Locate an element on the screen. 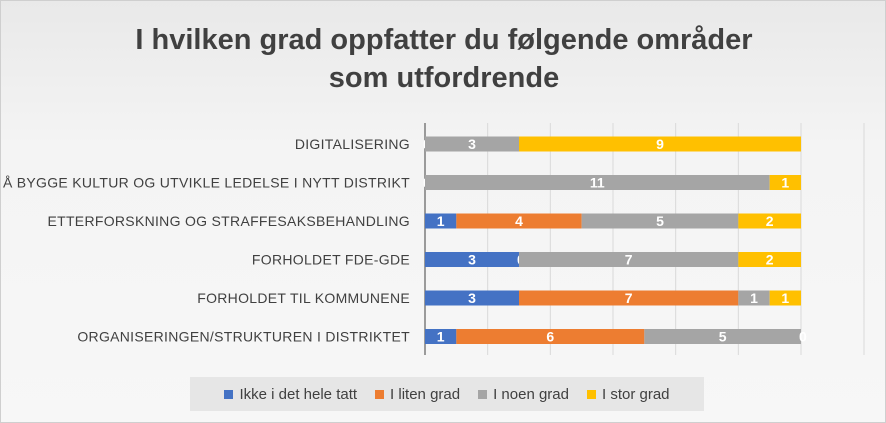  data-label: 0 is located at coordinates (803, 337).